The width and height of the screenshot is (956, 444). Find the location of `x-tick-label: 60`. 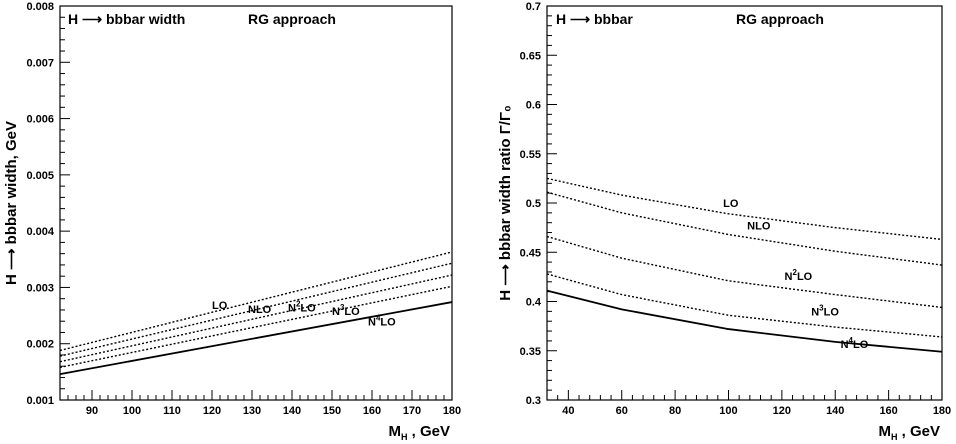

x-tick-label: 60 is located at coordinates (622, 411).